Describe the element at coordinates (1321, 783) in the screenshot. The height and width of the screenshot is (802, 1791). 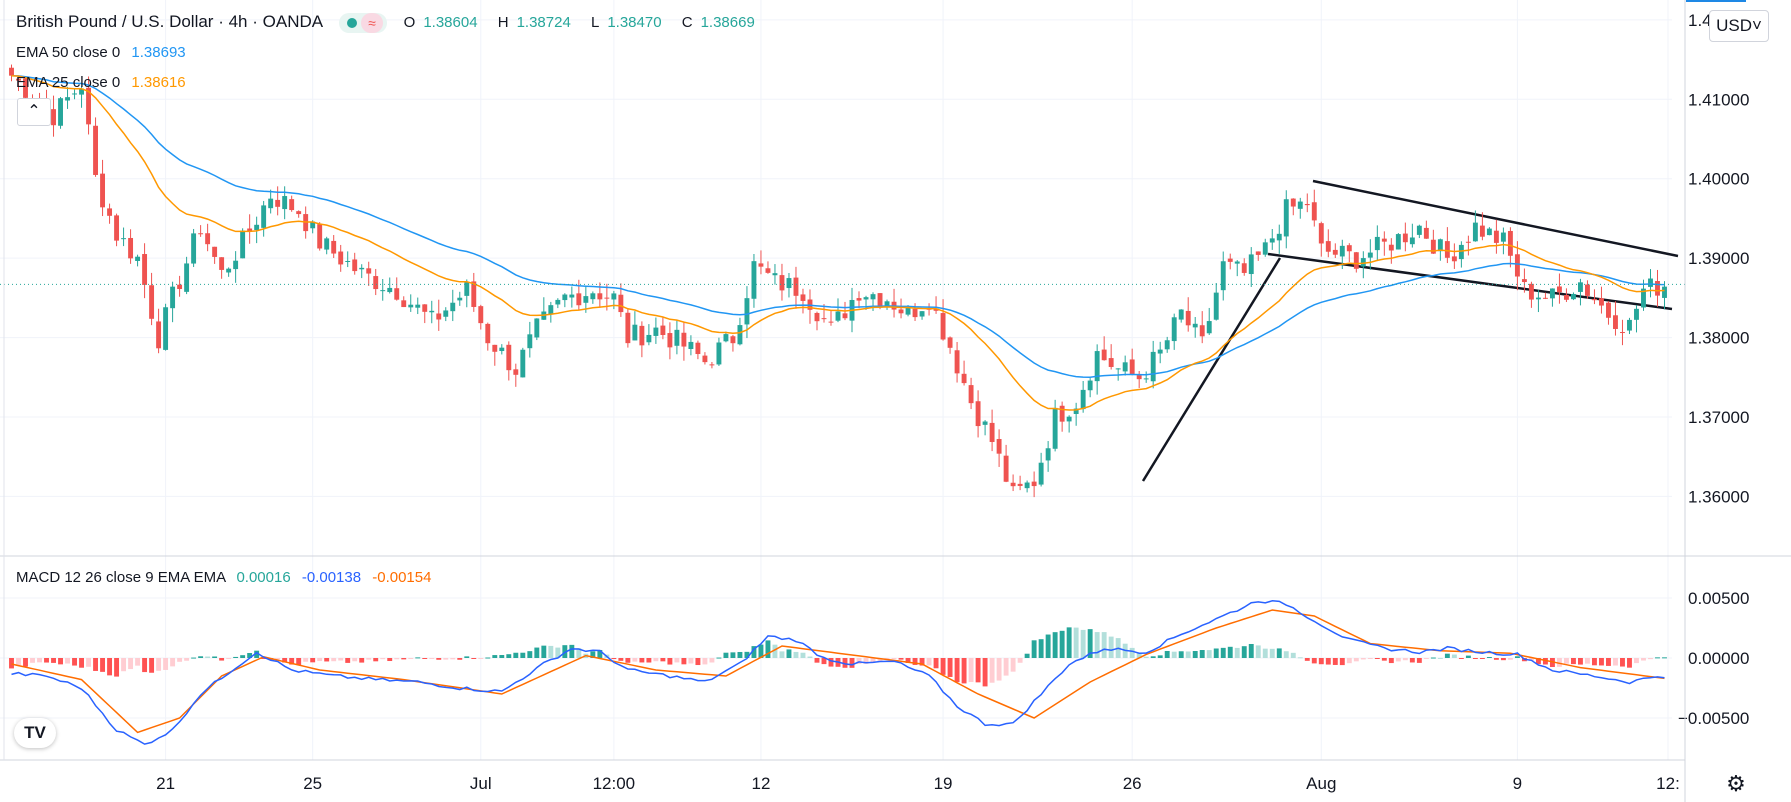
I see `time-tick-label: Aug` at that location.